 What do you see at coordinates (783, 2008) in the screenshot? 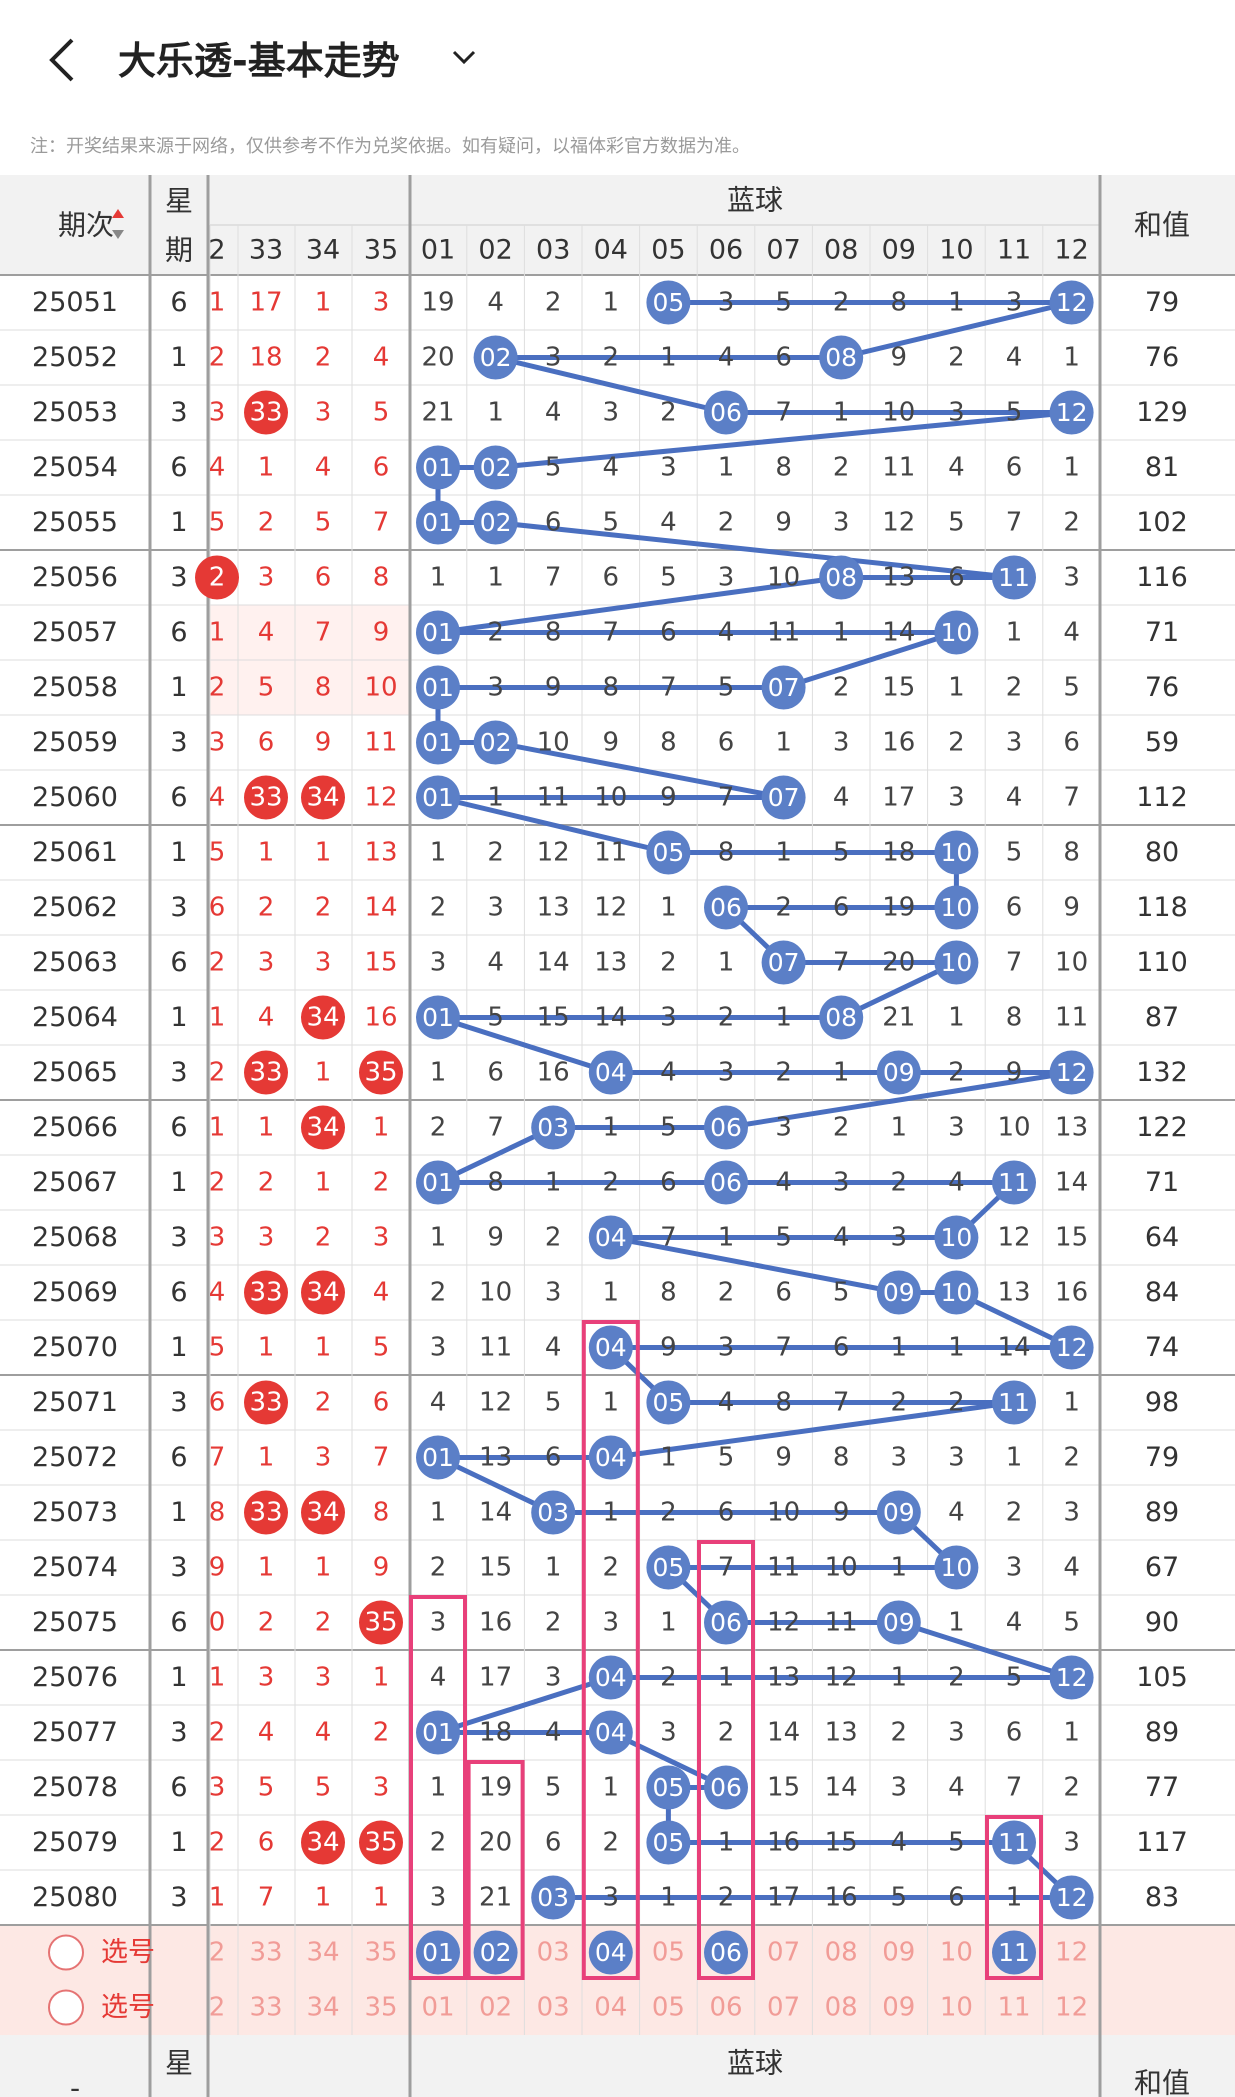
I see `select-blue-number: 07` at bounding box center [783, 2008].